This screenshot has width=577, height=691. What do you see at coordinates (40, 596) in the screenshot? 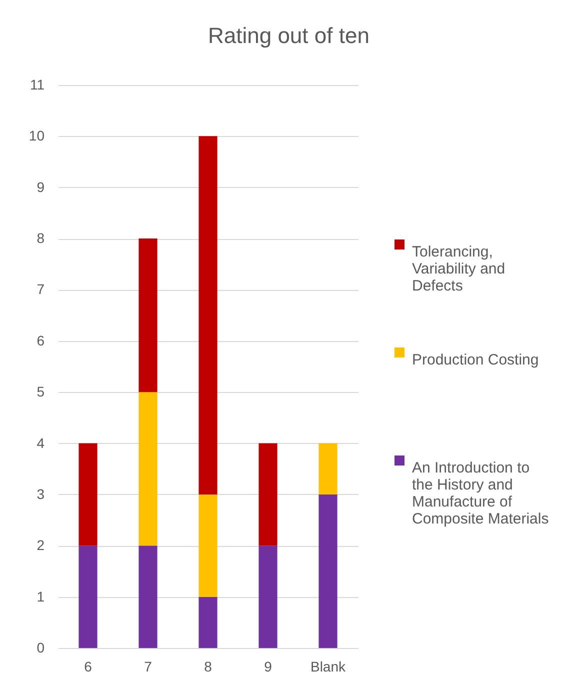
I see `y-tick-label: 1` at bounding box center [40, 596].